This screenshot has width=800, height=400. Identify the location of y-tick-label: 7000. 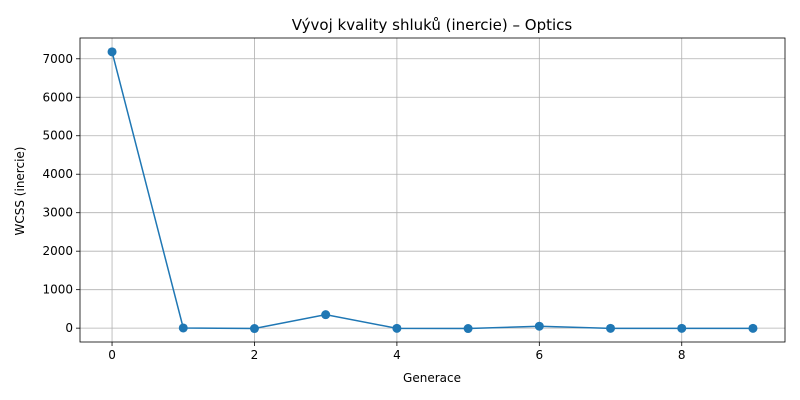
(57, 59).